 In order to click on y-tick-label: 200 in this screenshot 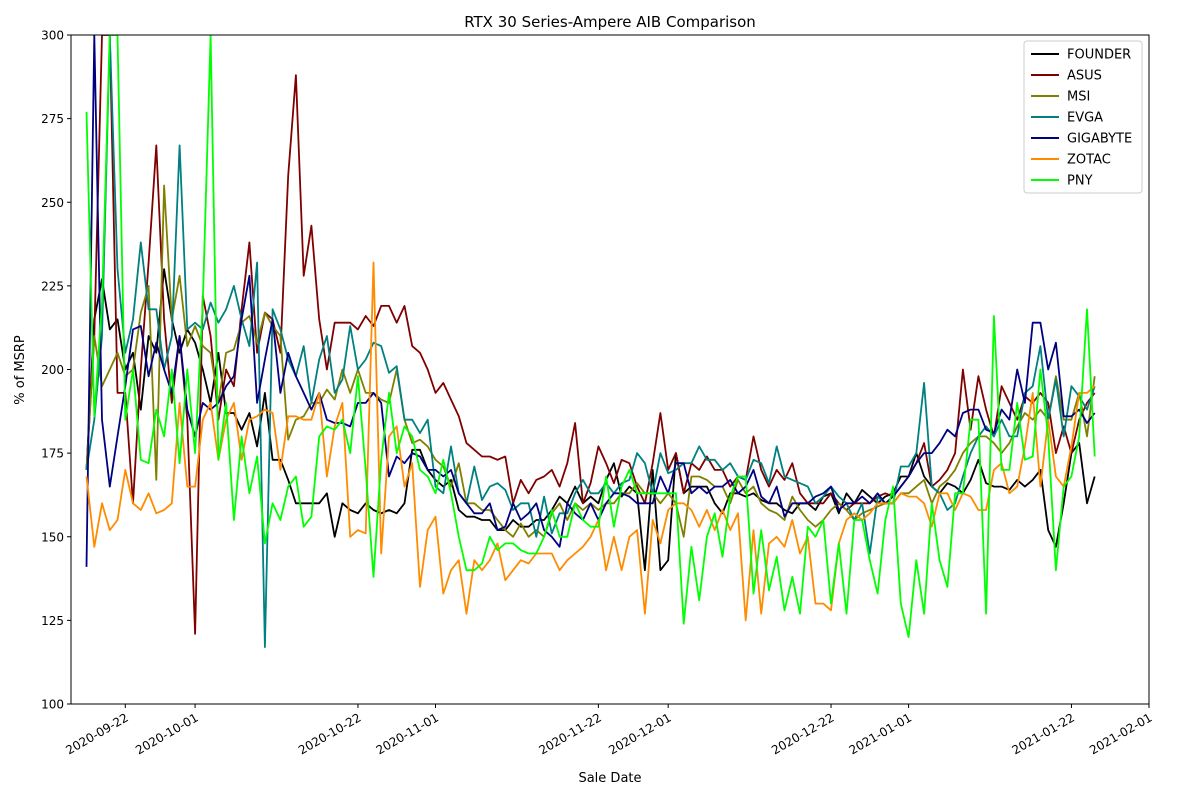, I will do `click(52, 370)`.